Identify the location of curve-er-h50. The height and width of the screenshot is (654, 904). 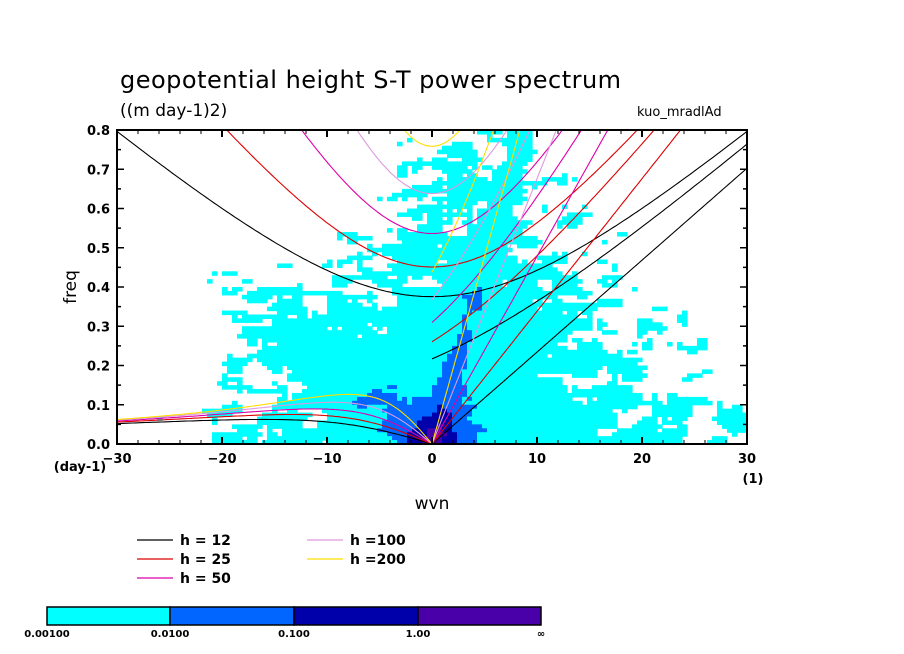
(275, 426).